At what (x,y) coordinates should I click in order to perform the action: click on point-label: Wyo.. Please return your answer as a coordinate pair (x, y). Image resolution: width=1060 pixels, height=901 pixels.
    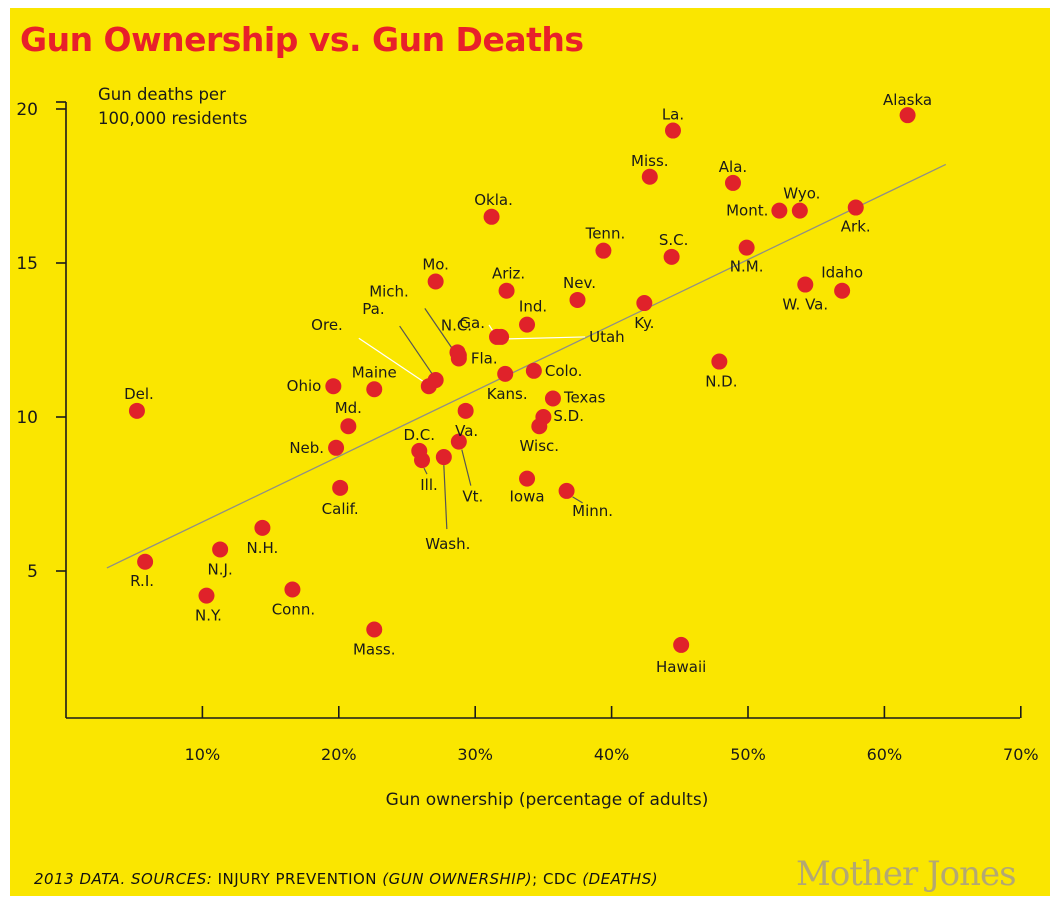
    Looking at the image, I should click on (801, 194).